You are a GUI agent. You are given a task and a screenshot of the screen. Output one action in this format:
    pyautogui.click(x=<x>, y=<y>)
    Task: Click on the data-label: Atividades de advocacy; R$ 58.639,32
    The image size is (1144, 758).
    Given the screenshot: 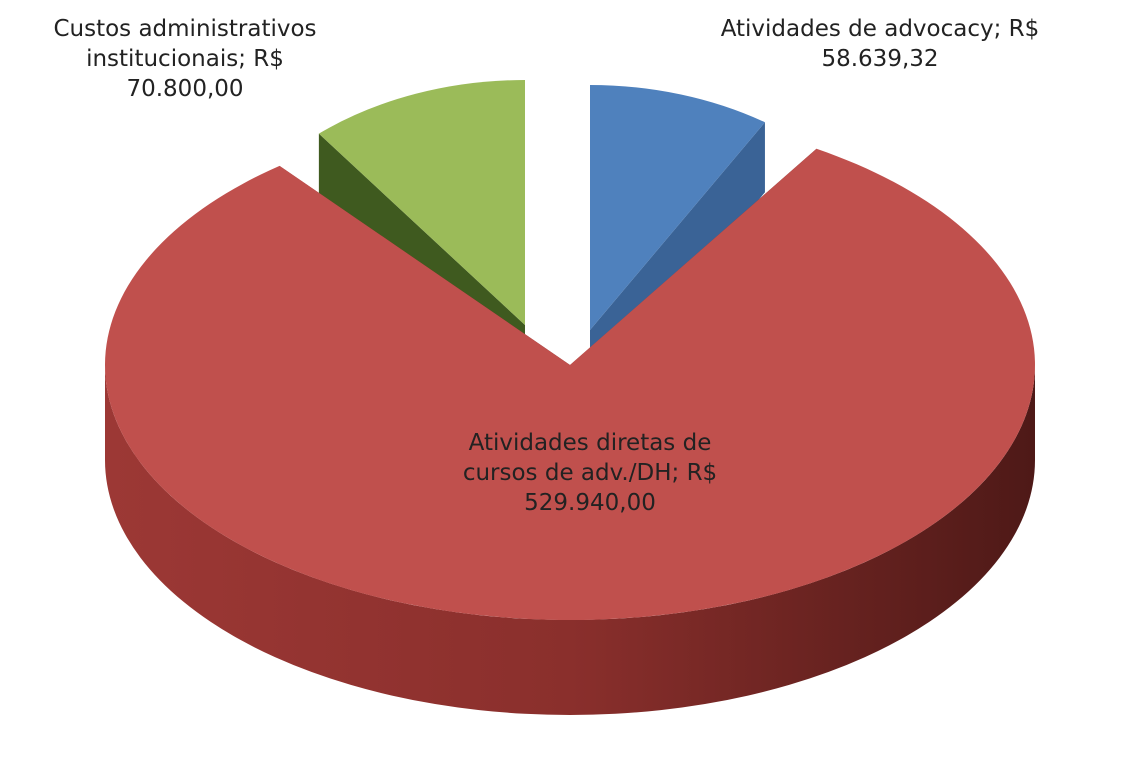 What is the action you would take?
    pyautogui.click(x=880, y=44)
    